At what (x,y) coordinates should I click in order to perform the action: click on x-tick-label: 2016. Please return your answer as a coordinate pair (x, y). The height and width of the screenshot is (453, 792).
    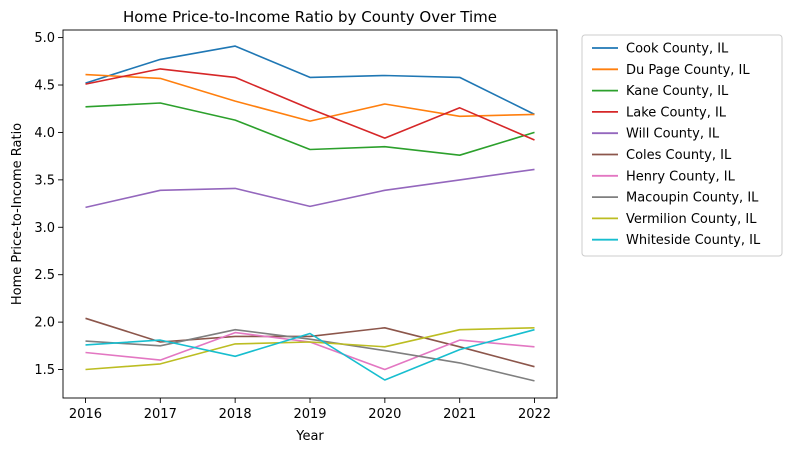
    Looking at the image, I should click on (85, 414).